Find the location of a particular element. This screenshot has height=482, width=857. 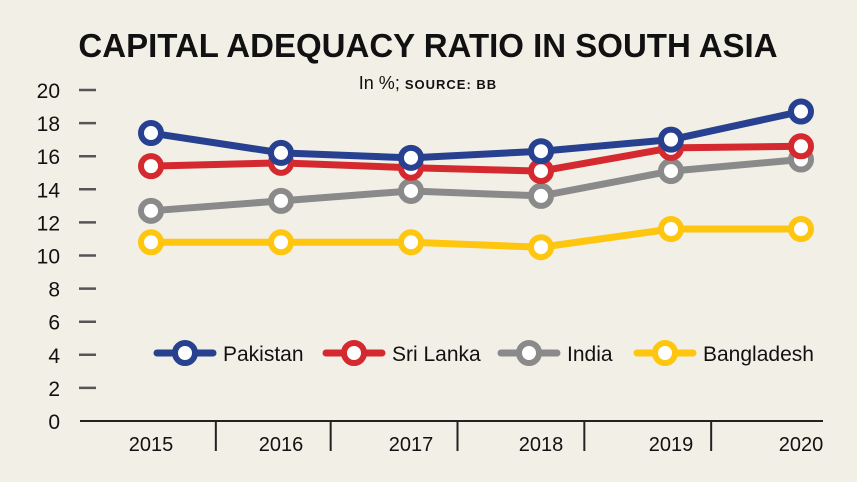

y-tick-label-8: 8 is located at coordinates (54, 290).